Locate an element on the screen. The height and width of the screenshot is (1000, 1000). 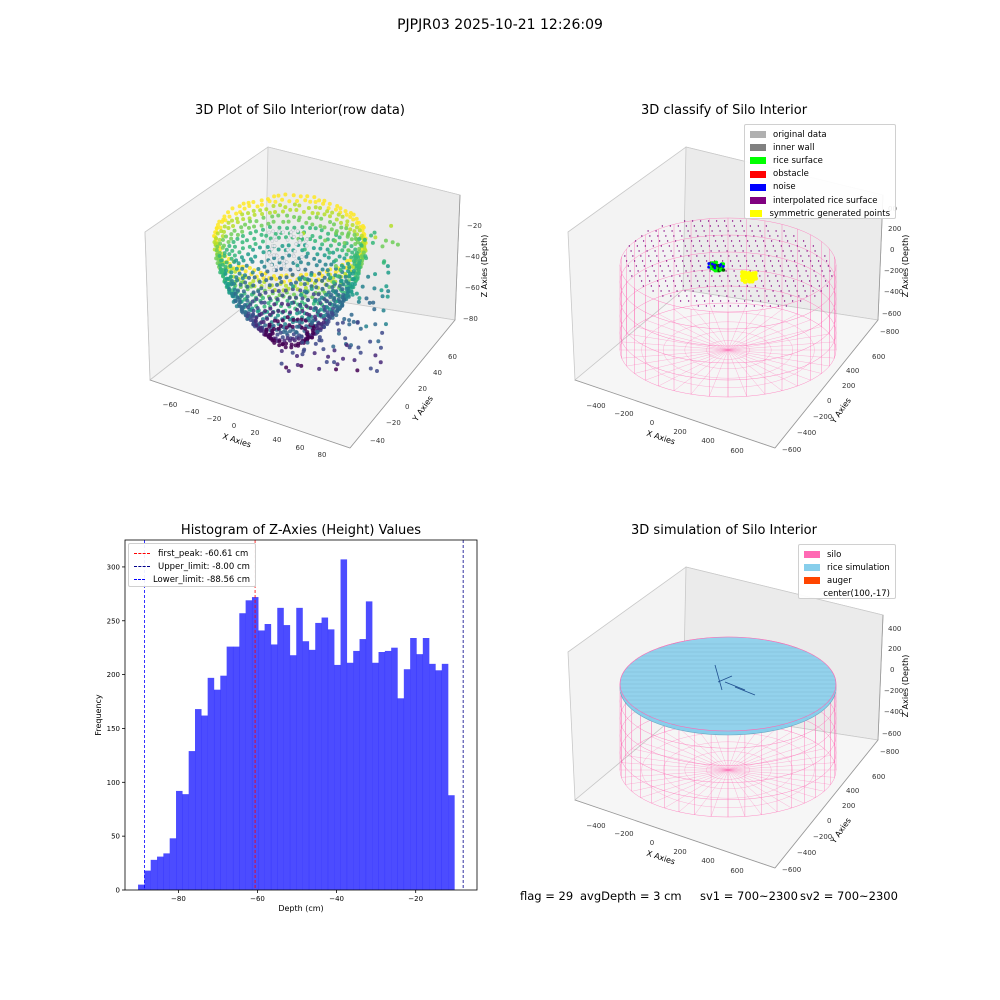
raw-z-axis-label: Z Axies (Depth) is located at coordinates (484, 266).